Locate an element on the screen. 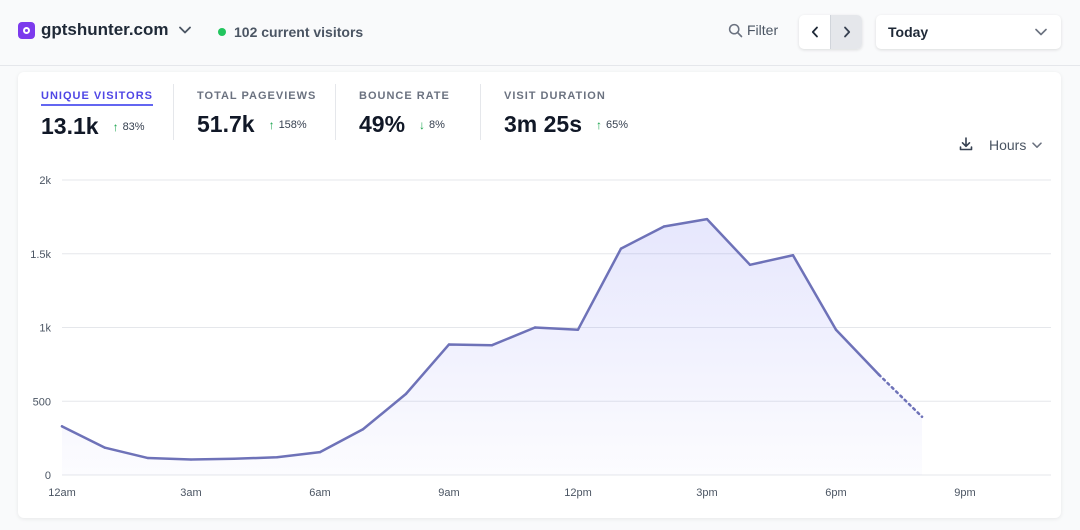 This screenshot has height=530, width=1080. x-tick-label: 9pm is located at coordinates (964, 493).